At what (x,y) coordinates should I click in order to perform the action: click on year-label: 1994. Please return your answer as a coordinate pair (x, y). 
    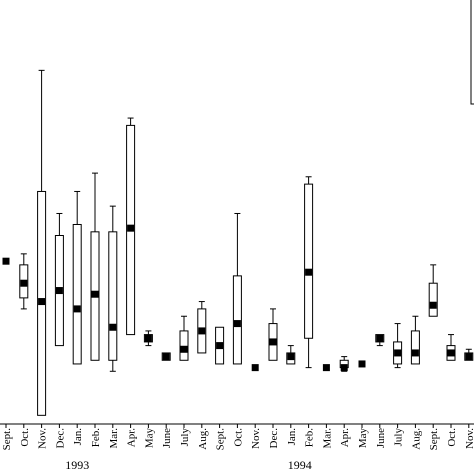
    Looking at the image, I should click on (300, 465).